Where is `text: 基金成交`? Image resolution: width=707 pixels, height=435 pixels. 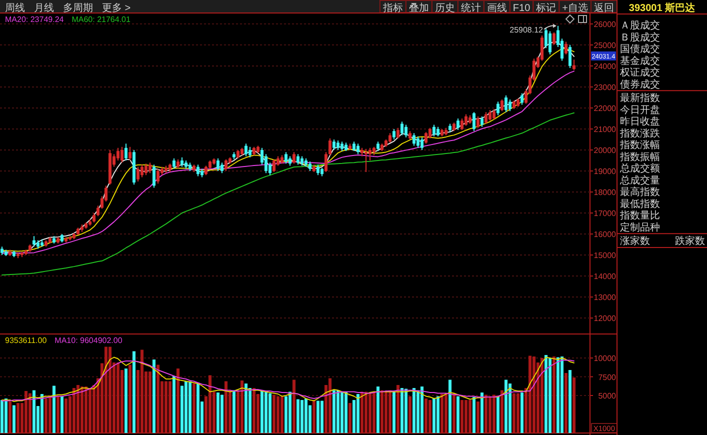 text: 基金成交 is located at coordinates (640, 60).